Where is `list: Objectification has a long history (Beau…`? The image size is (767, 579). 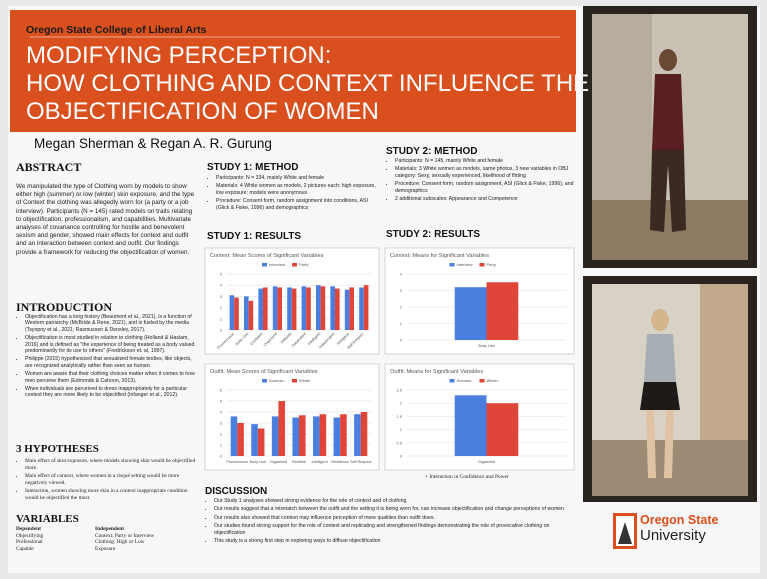 list: Objectification has a long history (Beau… is located at coordinates (106, 356).